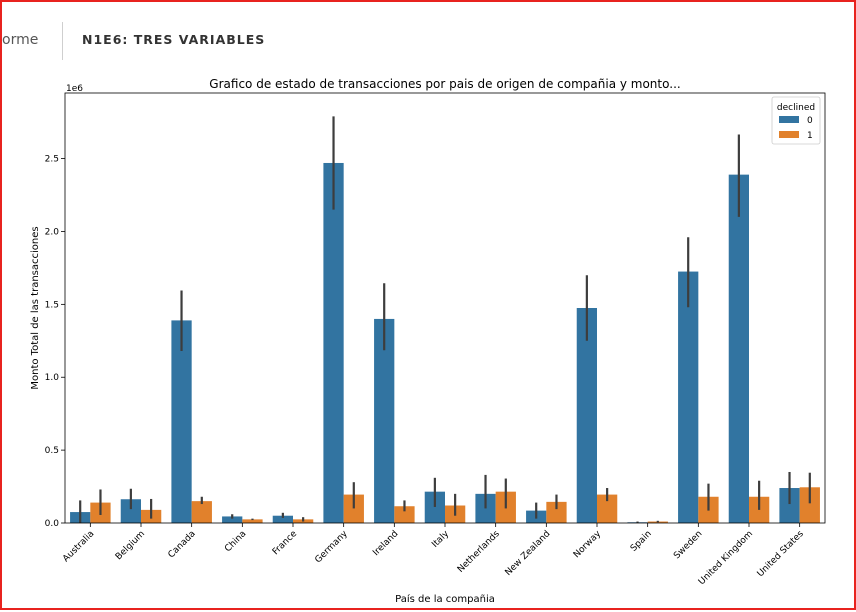 Image resolution: width=856 pixels, height=612 pixels. What do you see at coordinates (78, 546) in the screenshot?
I see `x-tick-label: Australia` at bounding box center [78, 546].